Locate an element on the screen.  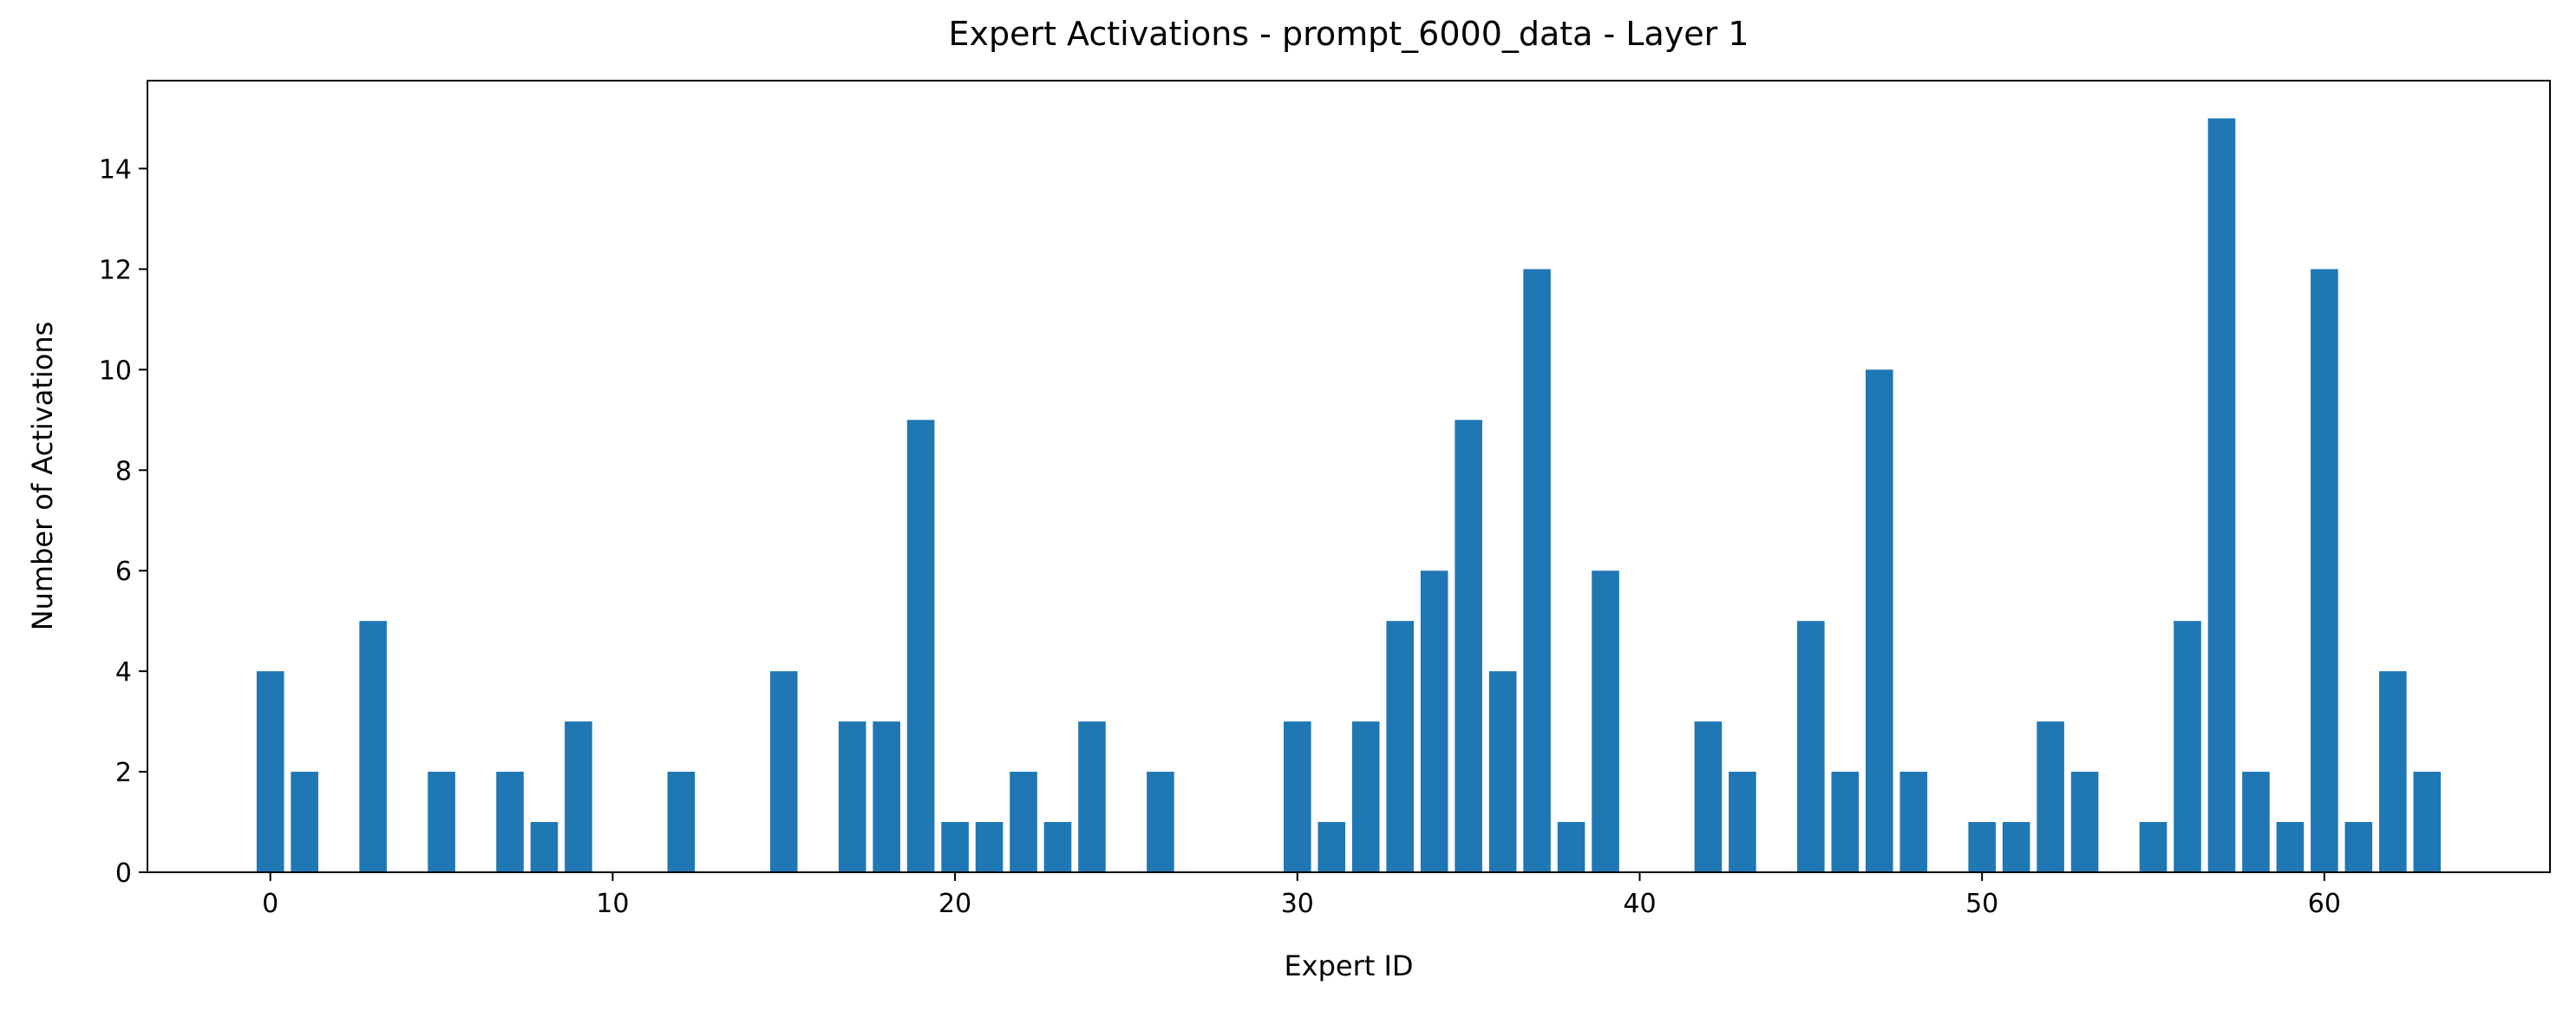
y-tick-label: 0 is located at coordinates (123, 873).